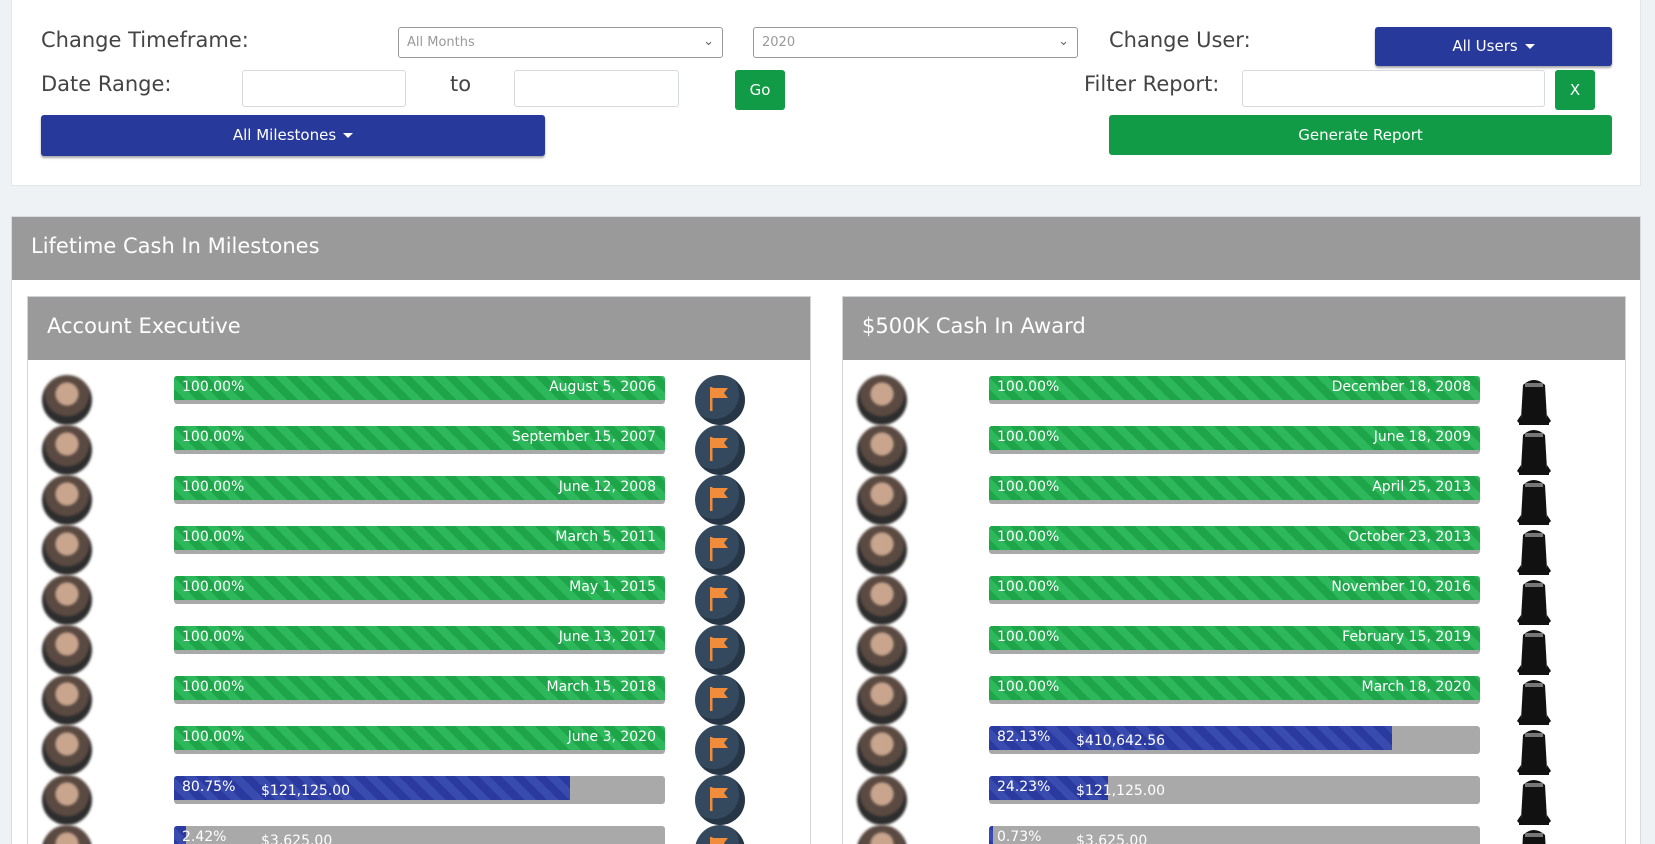  I want to click on end-date-input, so click(596, 88).